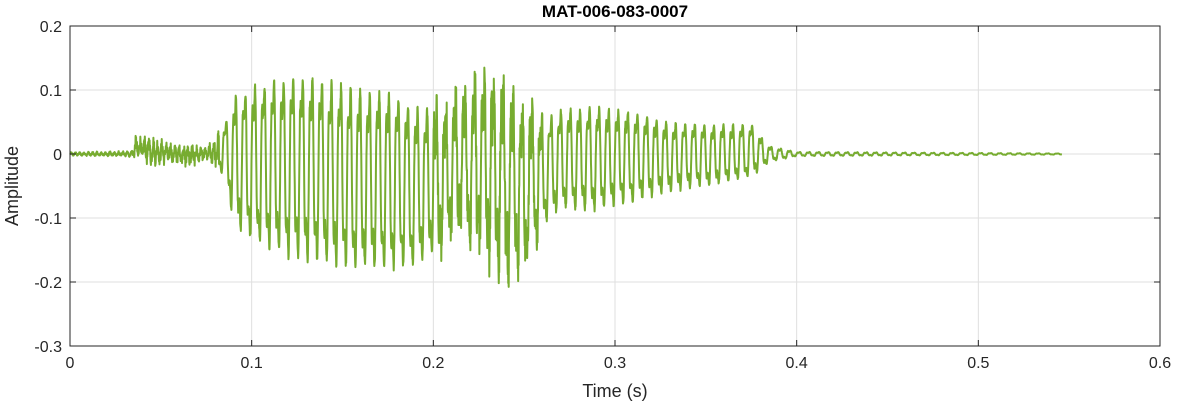 The width and height of the screenshot is (1177, 404). Describe the element at coordinates (48, 347) in the screenshot. I see `y-tick-label: -0.3` at that location.